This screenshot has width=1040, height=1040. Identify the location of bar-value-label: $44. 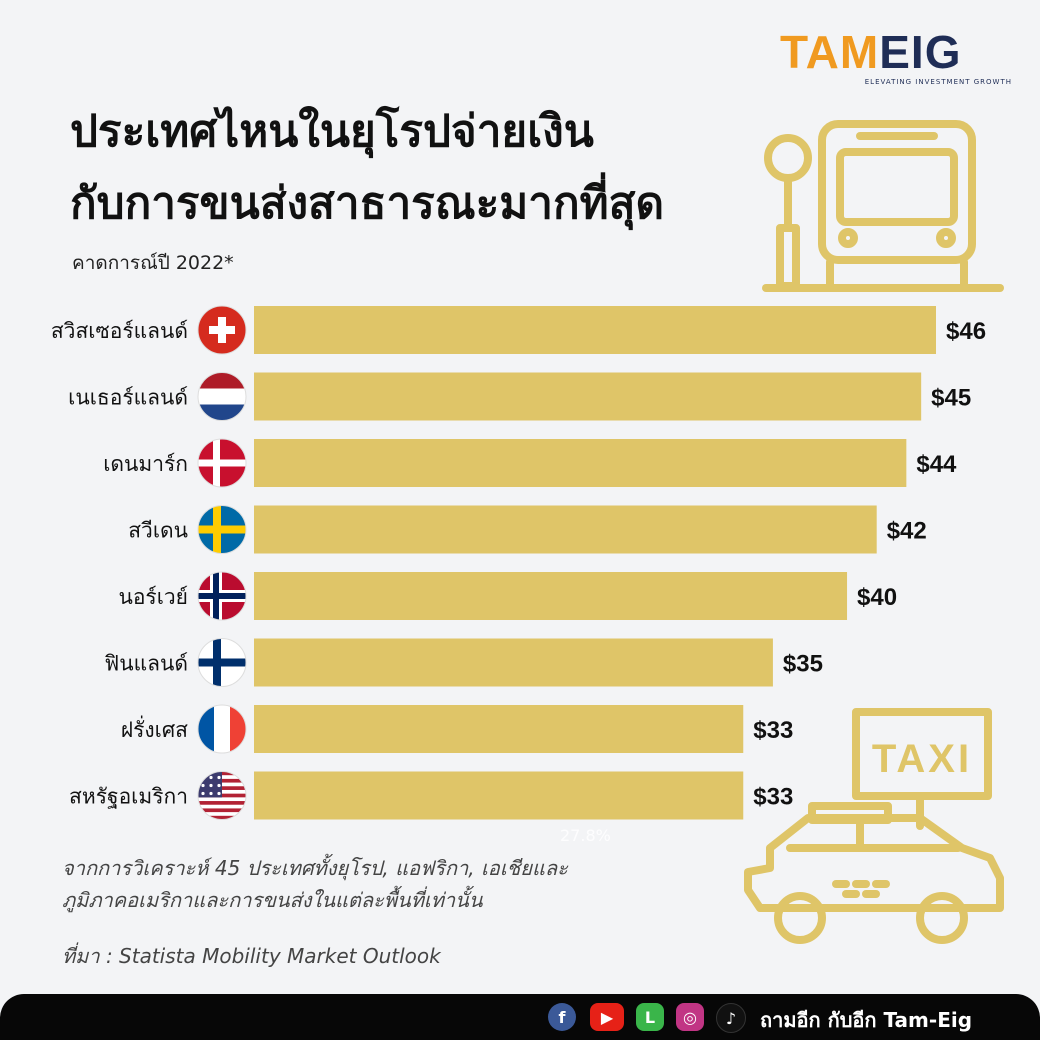
(936, 464).